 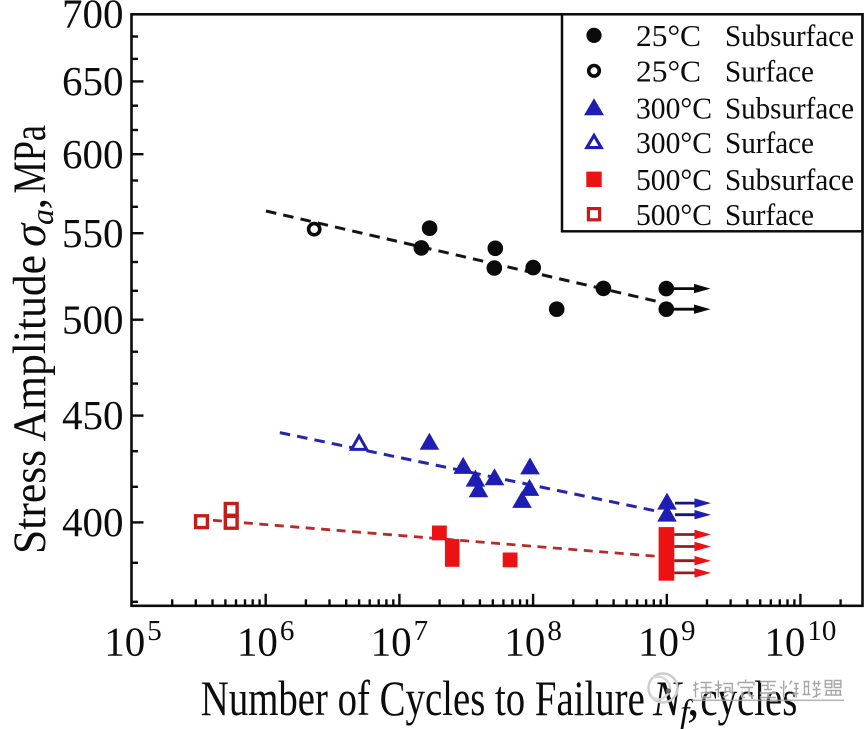 What do you see at coordinates (667, 698) in the screenshot?
I see `svg-text: N` at bounding box center [667, 698].